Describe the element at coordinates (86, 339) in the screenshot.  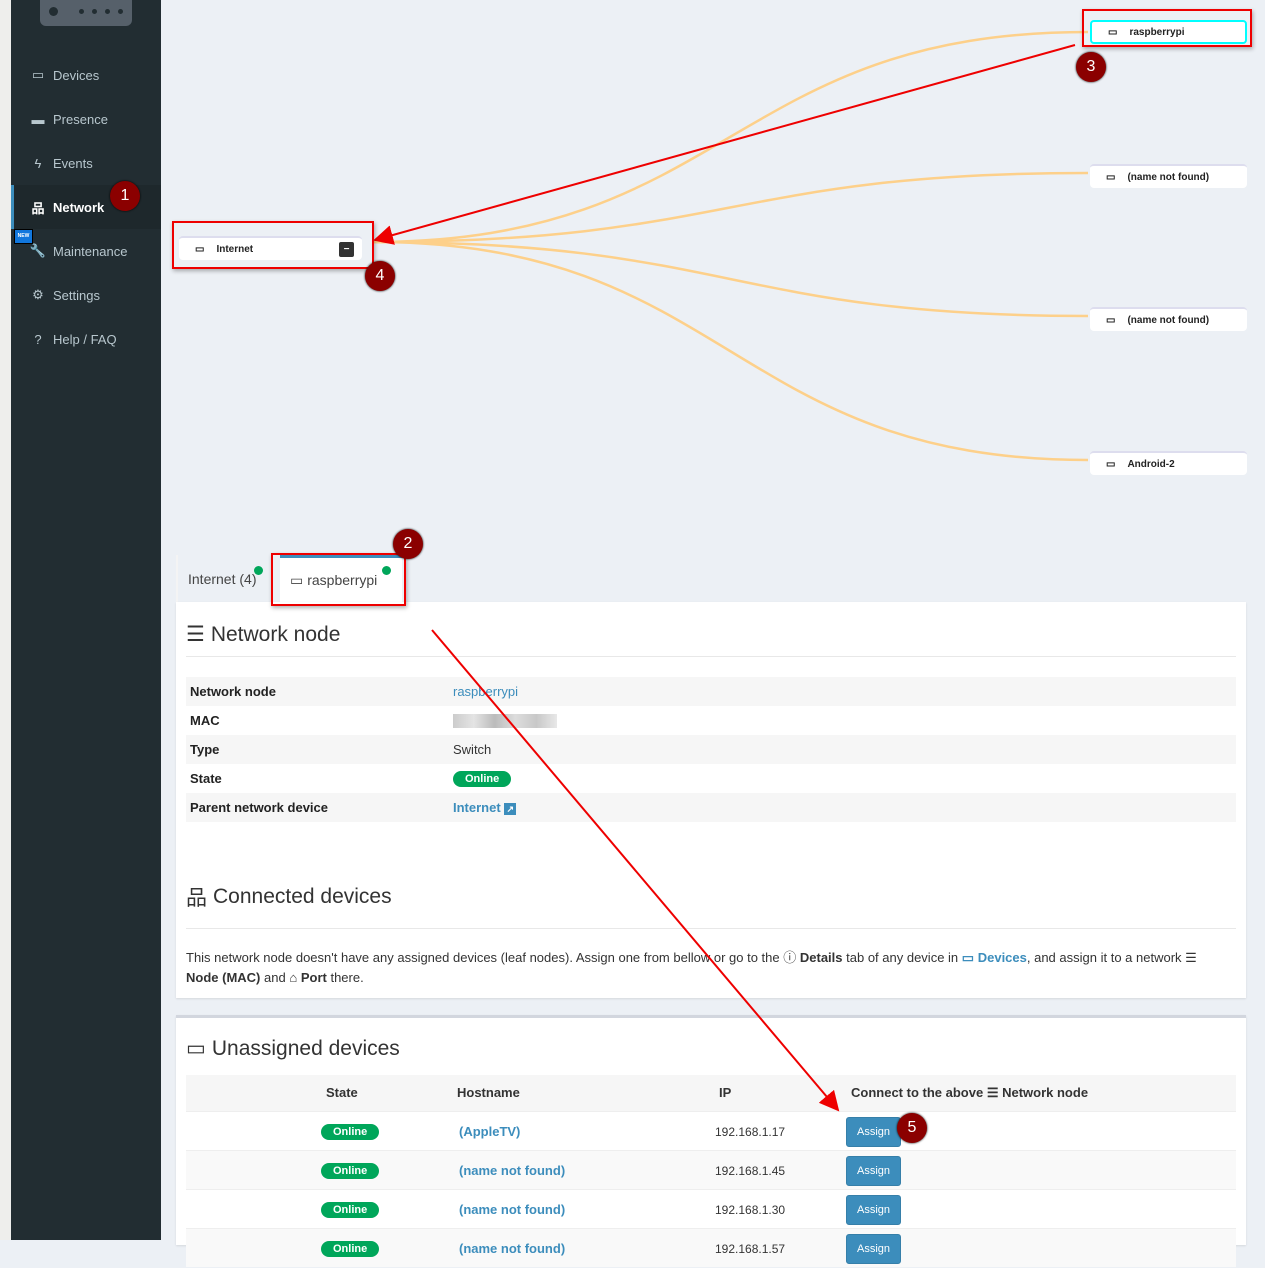
I see `sidebar-item-help: ? Help / FAQ` at that location.